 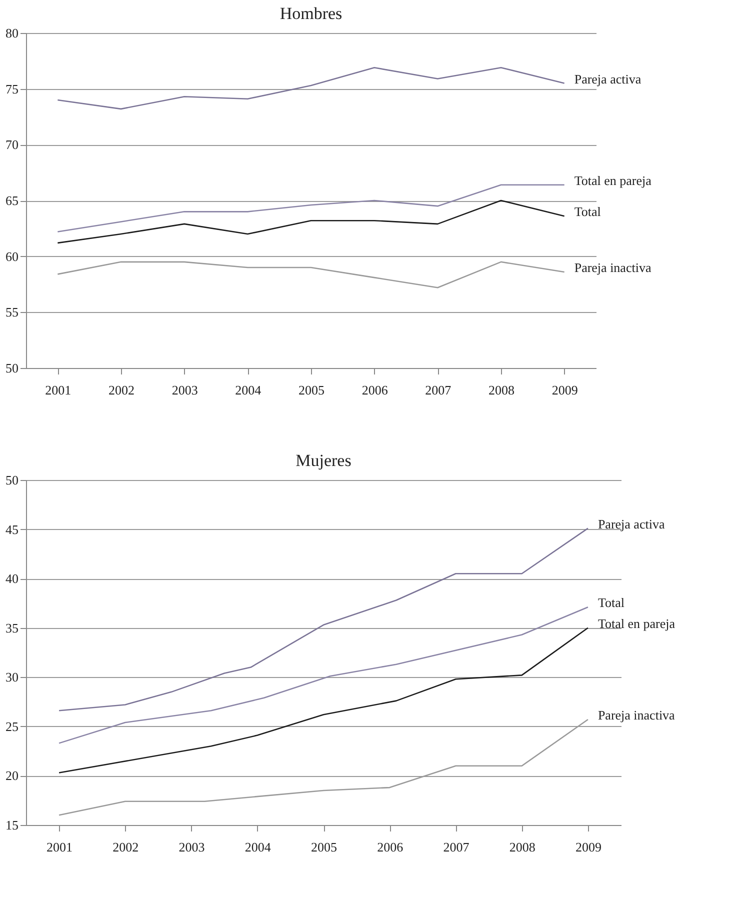 What do you see at coordinates (324, 460) in the screenshot?
I see `chart-title: Mujeres` at bounding box center [324, 460].